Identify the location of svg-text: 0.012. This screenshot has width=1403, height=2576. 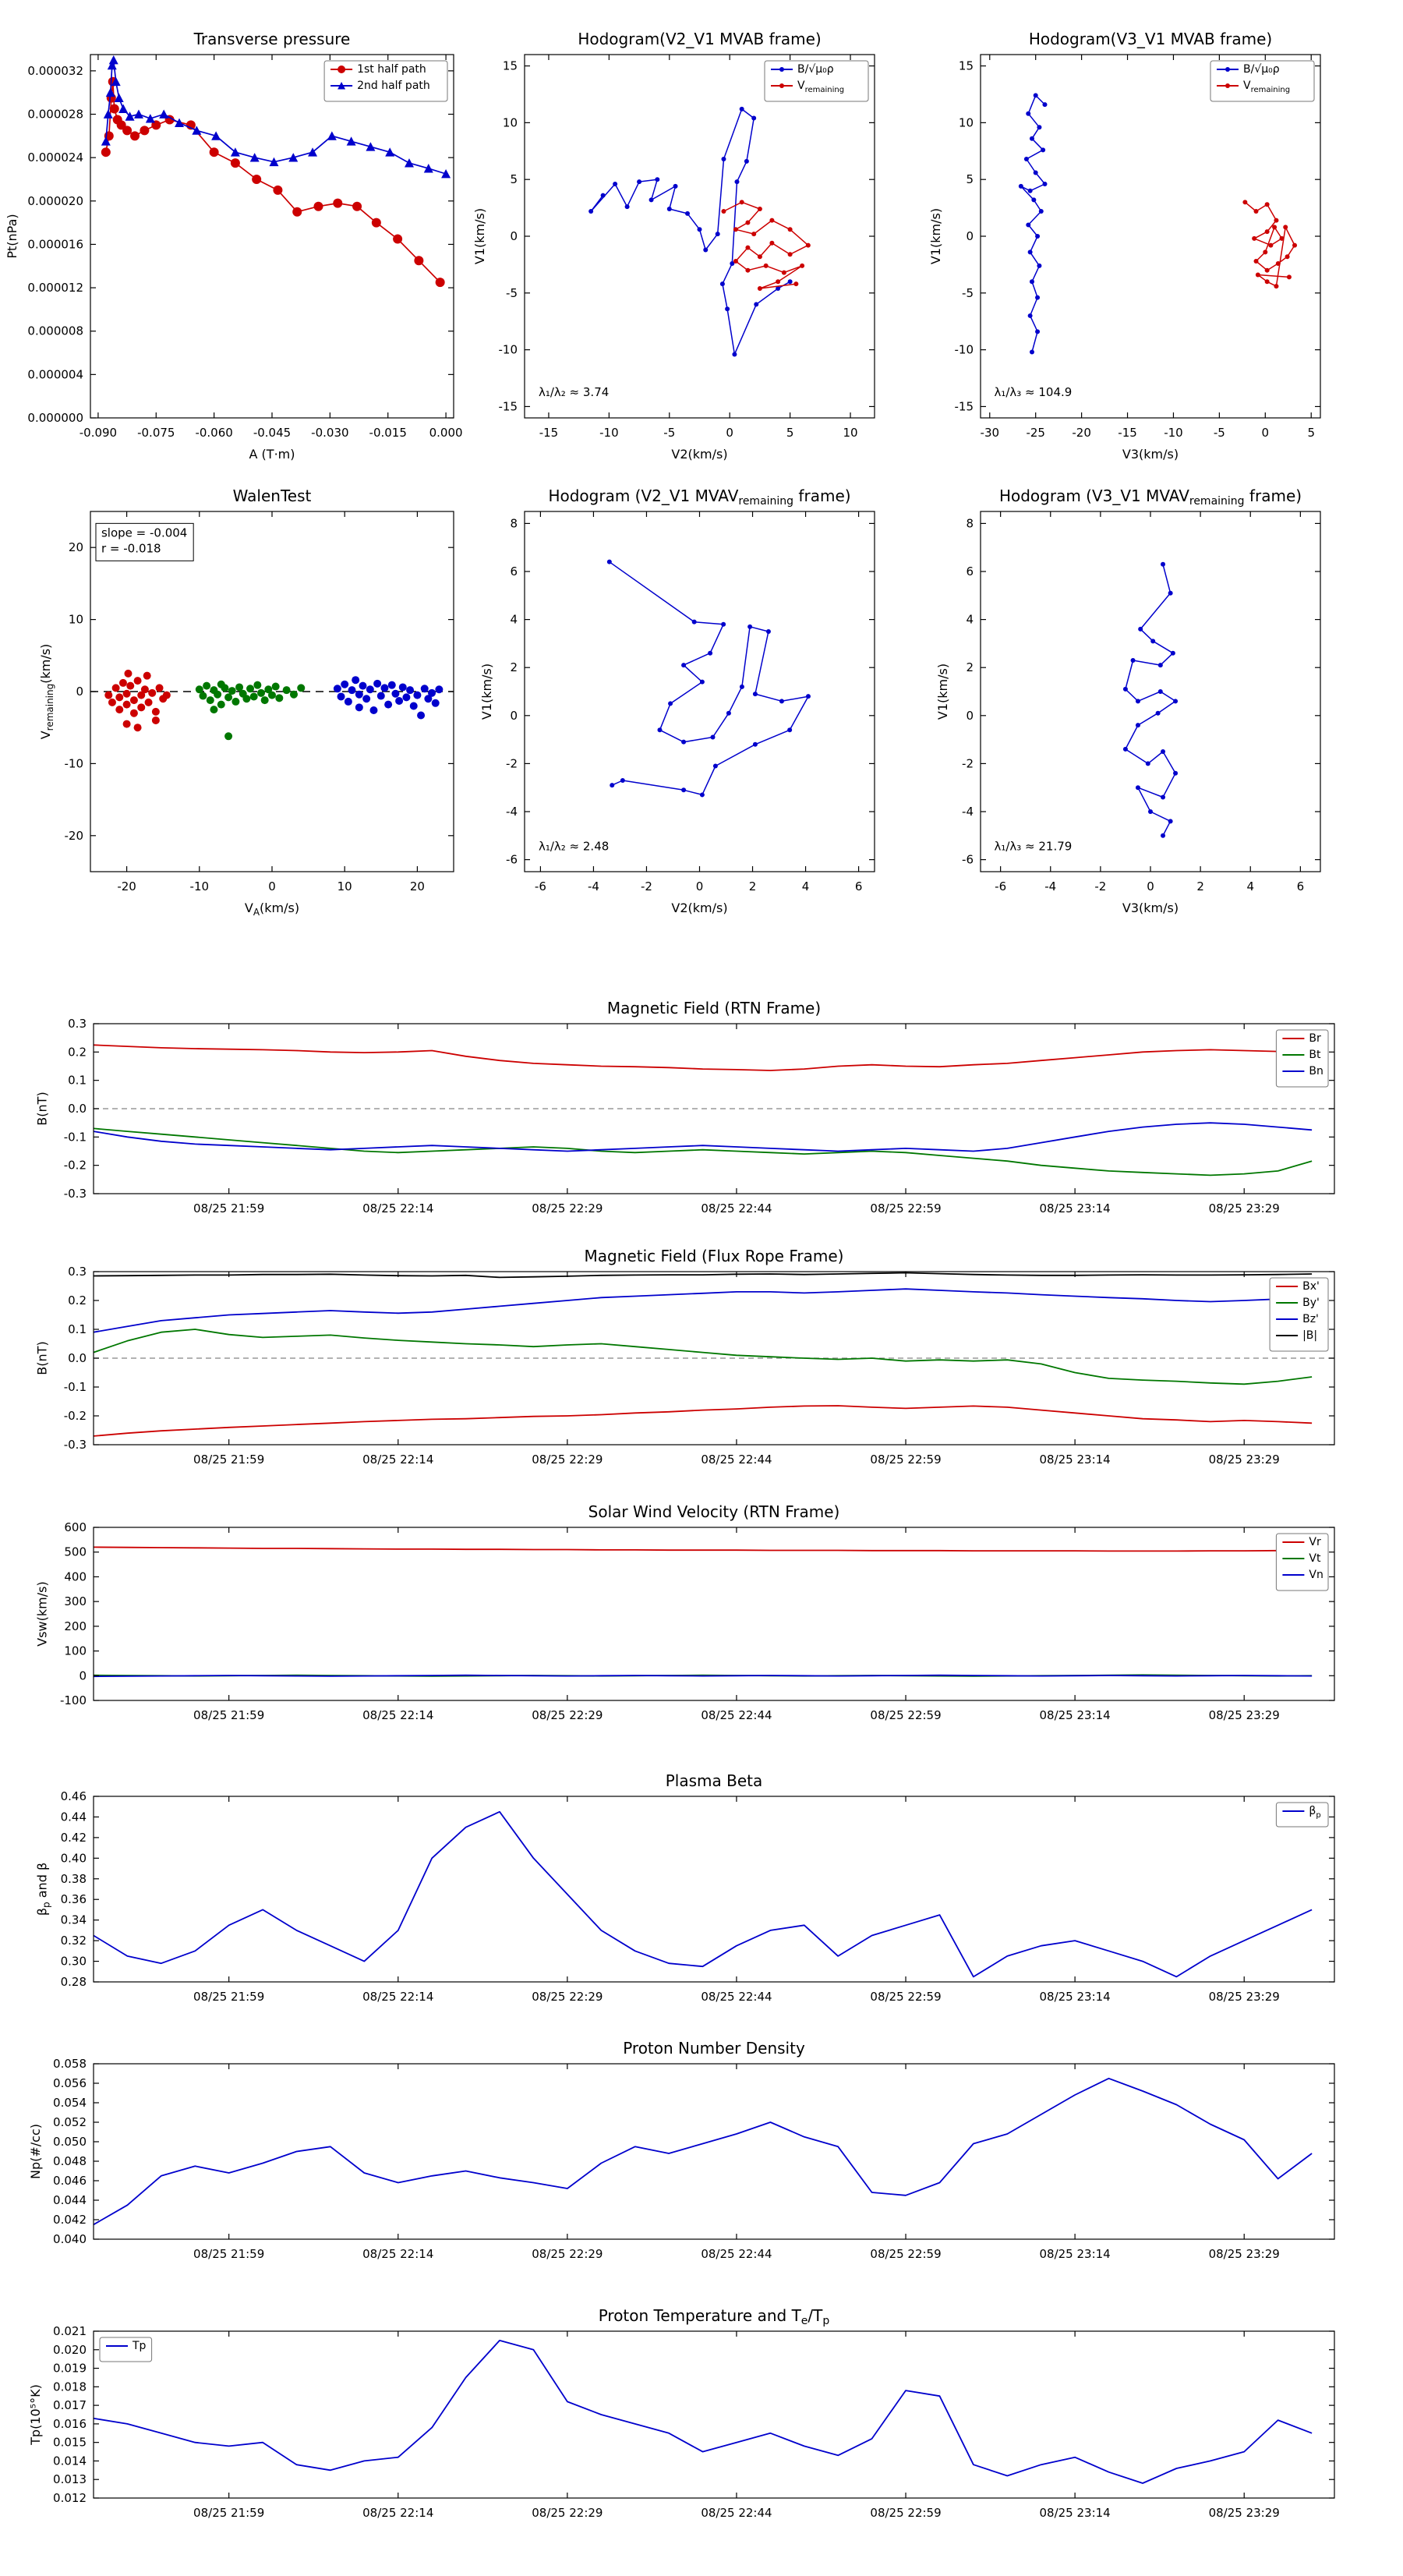
(70, 2498).